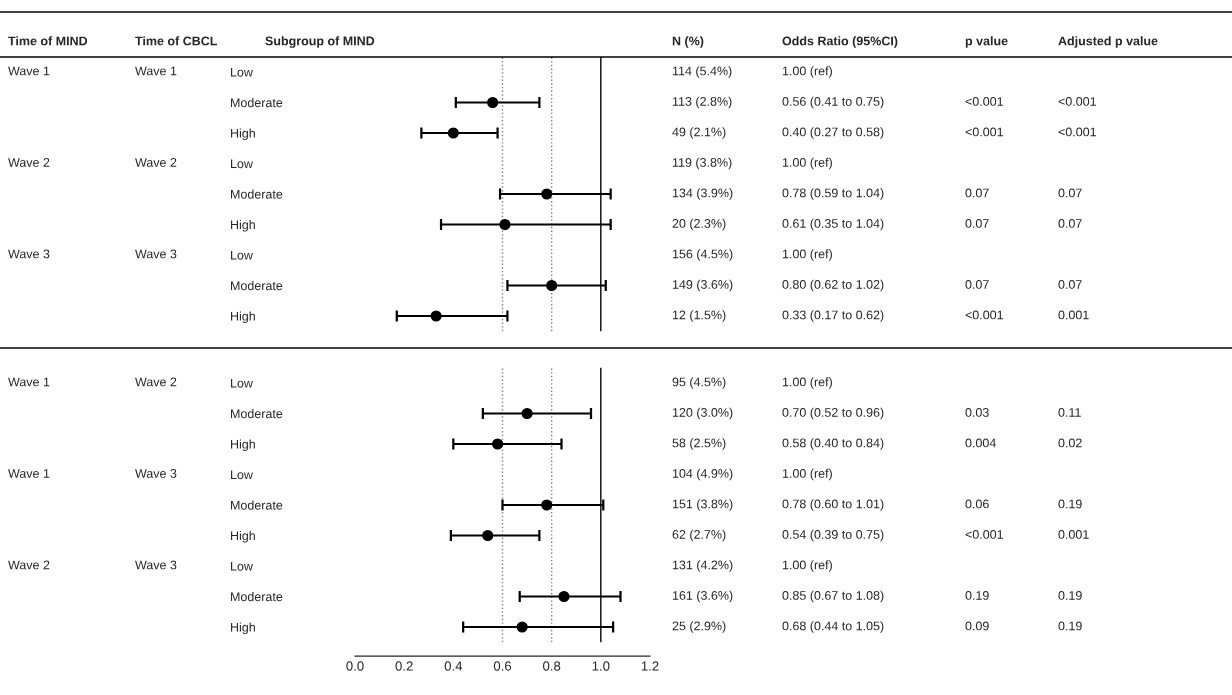 Image resolution: width=1232 pixels, height=695 pixels. What do you see at coordinates (650, 666) in the screenshot?
I see `x-tick-label: 1.2` at bounding box center [650, 666].